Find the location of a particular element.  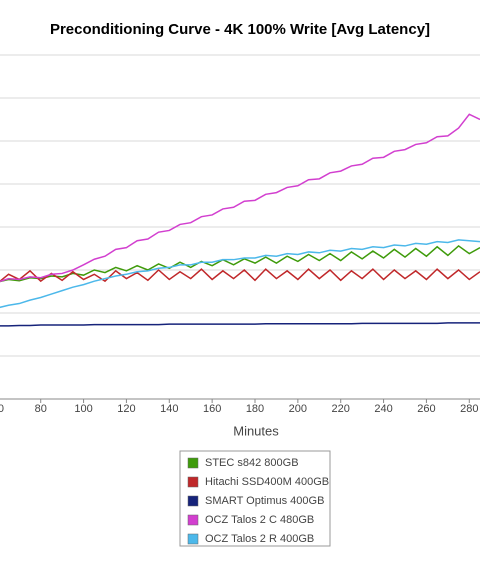

legend-label: SMART Optimus 400GB is located at coordinates (264, 501).